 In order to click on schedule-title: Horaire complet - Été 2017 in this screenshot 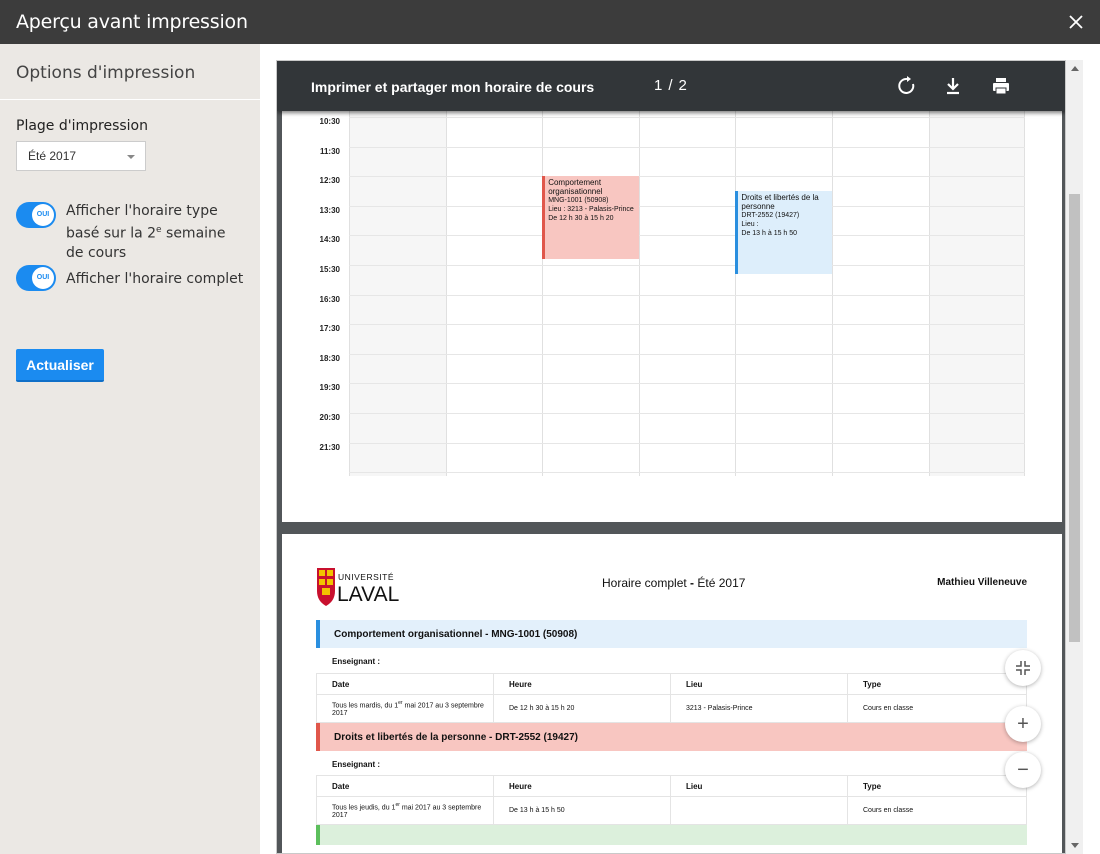, I will do `click(674, 583)`.